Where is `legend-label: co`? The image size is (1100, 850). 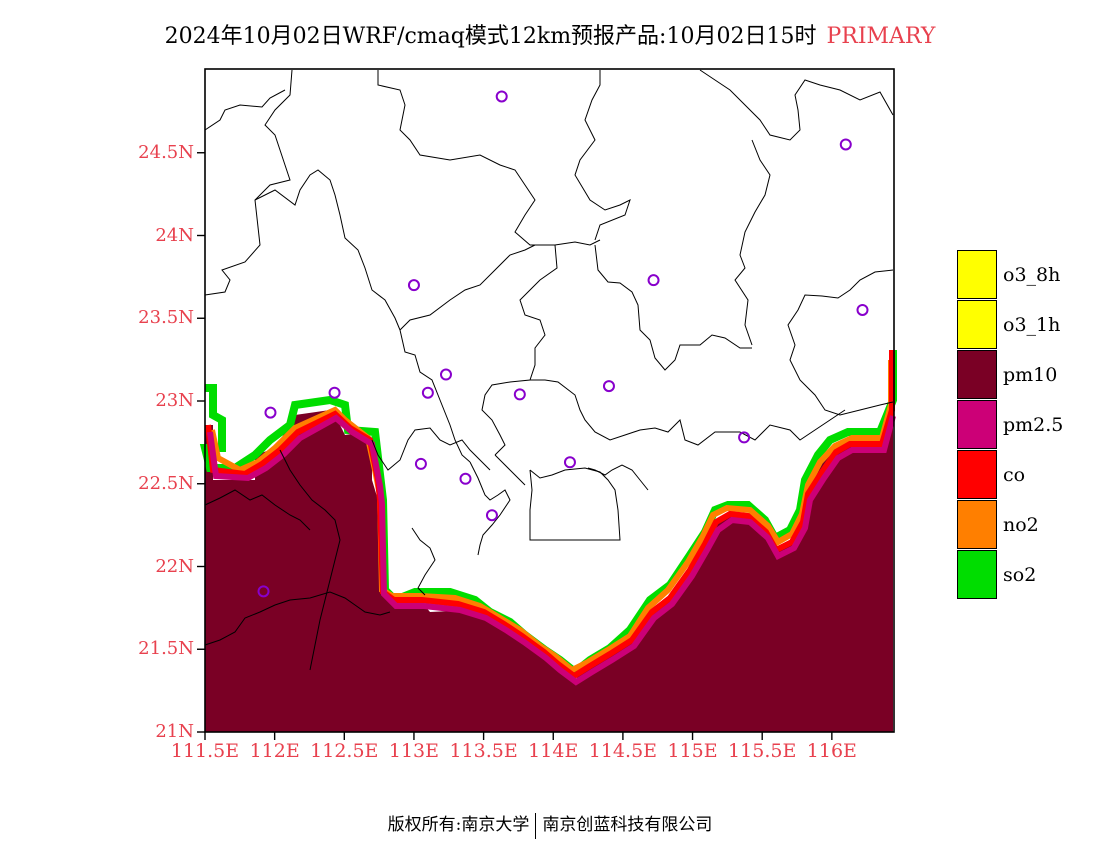
legend-label: co is located at coordinates (1014, 475).